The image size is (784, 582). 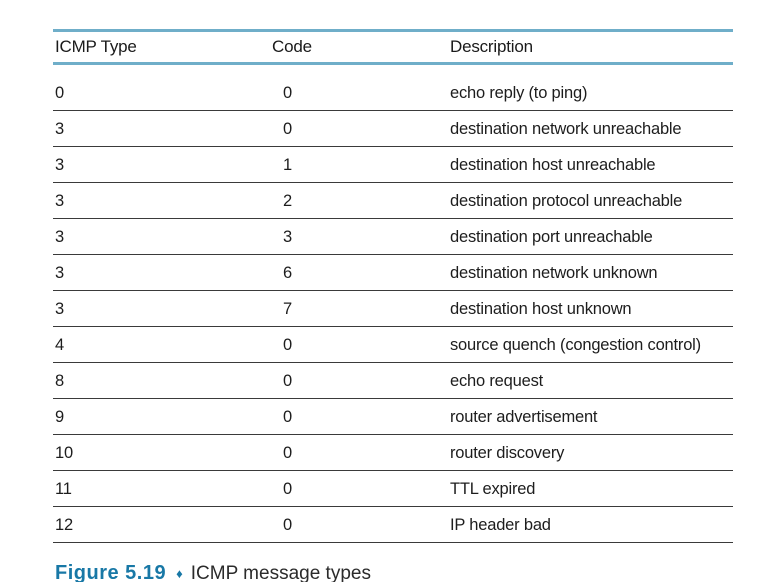 What do you see at coordinates (524, 416) in the screenshot?
I see `description-cell: router advertisement` at bounding box center [524, 416].